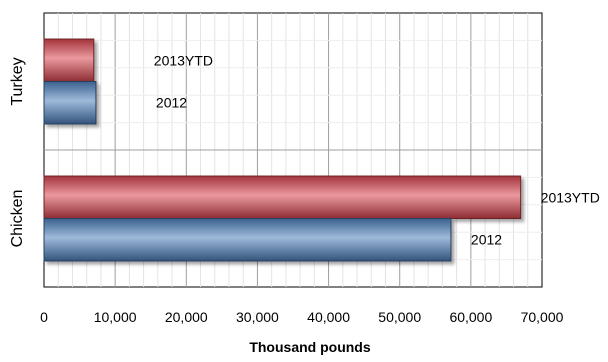 Image resolution: width=608 pixels, height=362 pixels. What do you see at coordinates (44, 317) in the screenshot?
I see `x-tick-label: 0` at bounding box center [44, 317].